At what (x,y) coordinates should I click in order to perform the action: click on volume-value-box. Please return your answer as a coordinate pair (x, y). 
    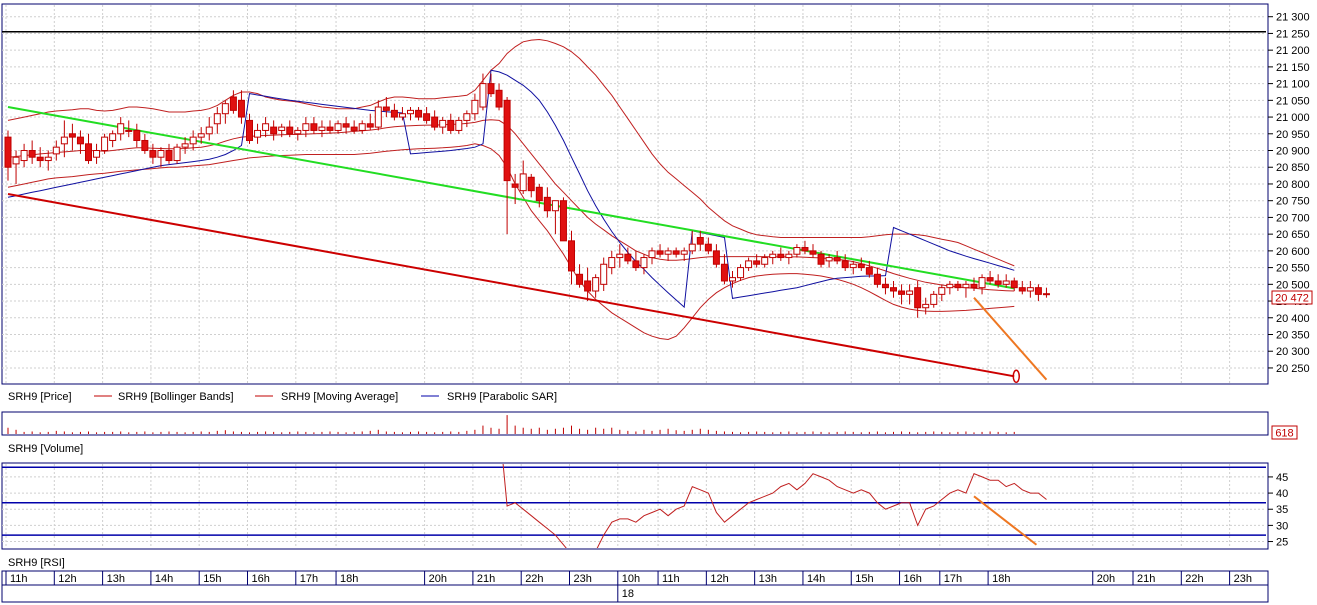
    Looking at the image, I should click on (1284, 432).